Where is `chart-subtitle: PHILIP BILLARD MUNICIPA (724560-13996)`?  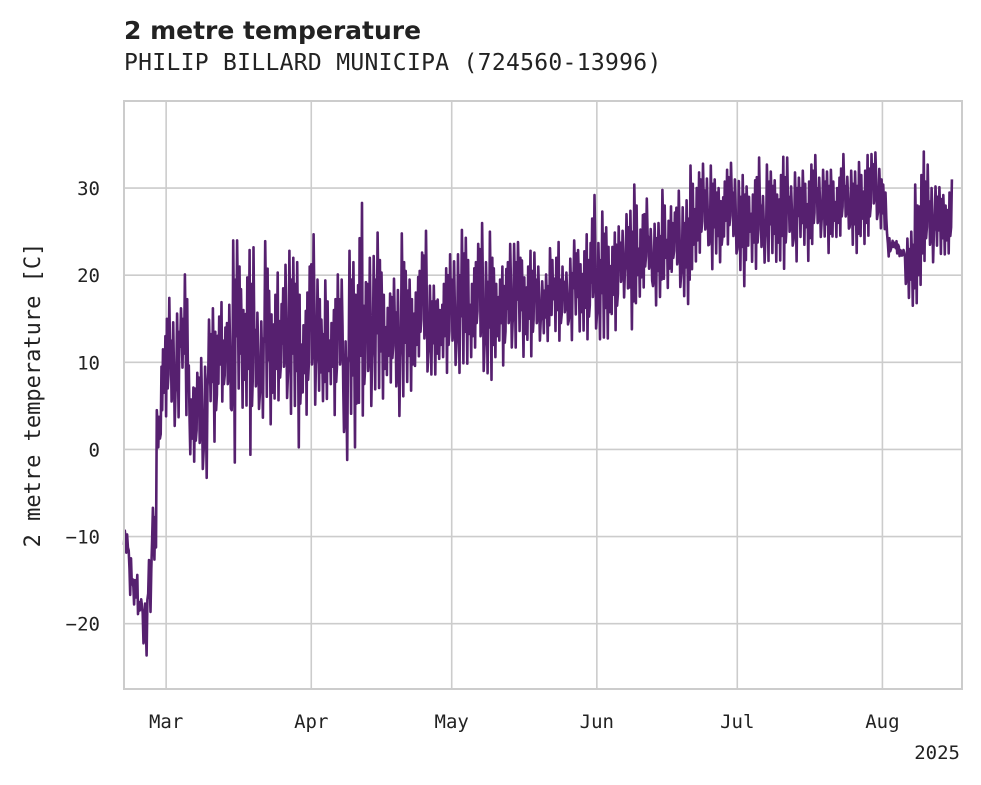
chart-subtitle: PHILIP BILLARD MUNICIPA (724560-13996) is located at coordinates (393, 63).